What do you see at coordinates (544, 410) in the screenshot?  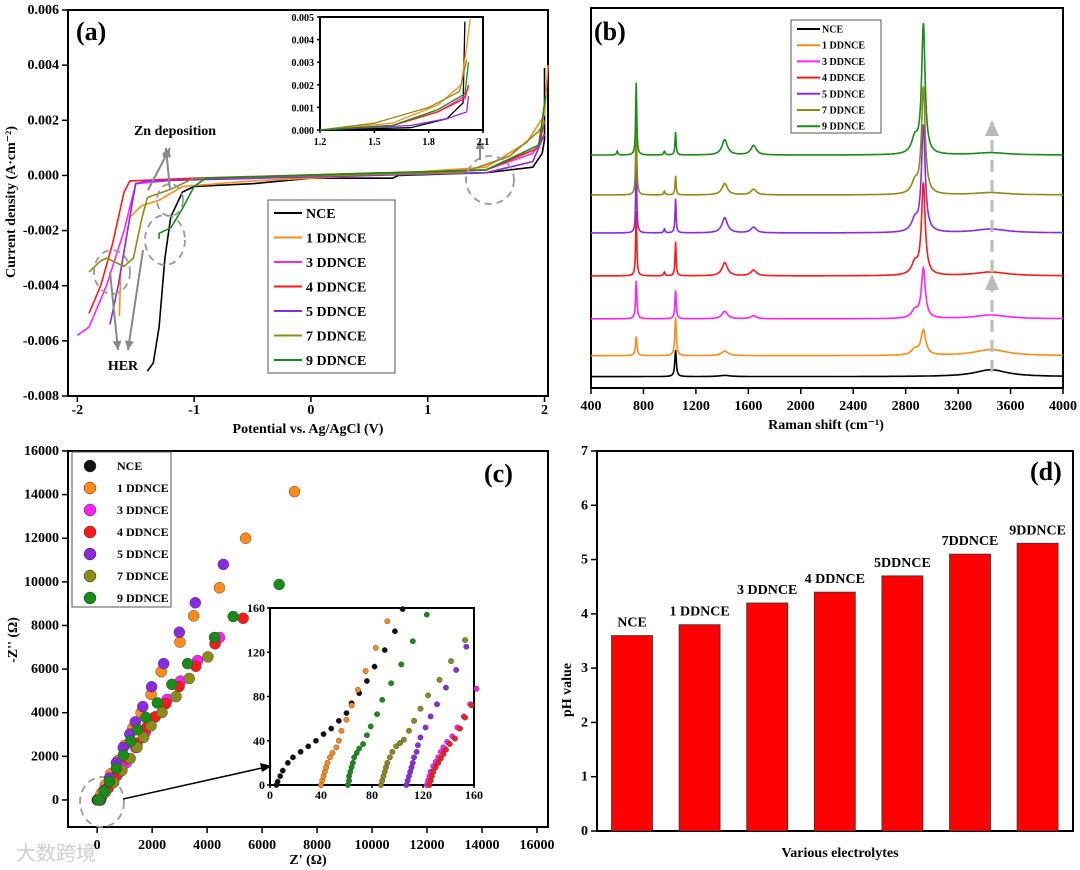 I see `x-tick-label: 2` at bounding box center [544, 410].